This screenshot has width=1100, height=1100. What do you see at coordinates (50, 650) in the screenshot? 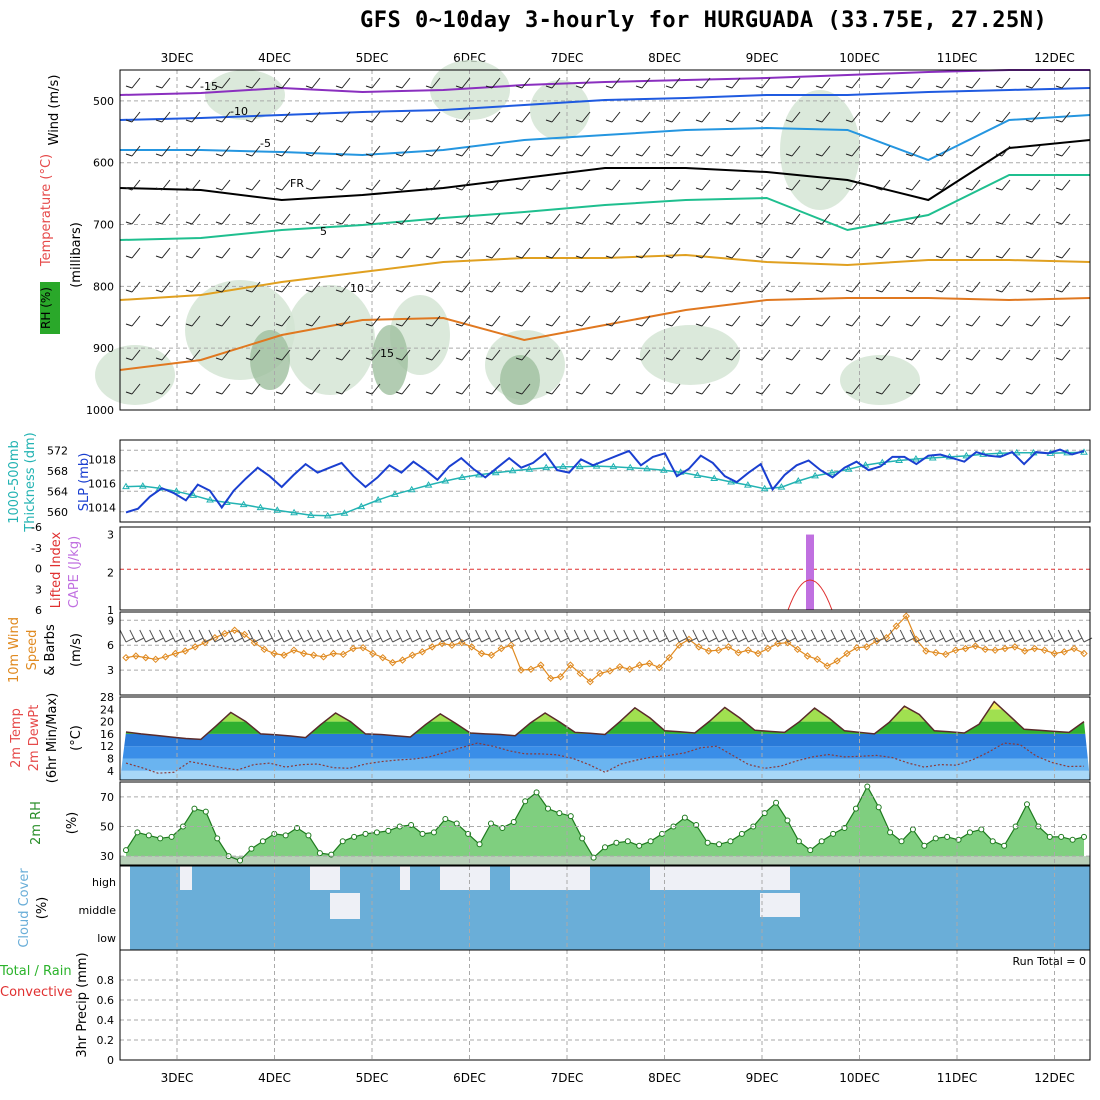
I see `wind10-axis-title-3: & Barbs` at bounding box center [50, 650].